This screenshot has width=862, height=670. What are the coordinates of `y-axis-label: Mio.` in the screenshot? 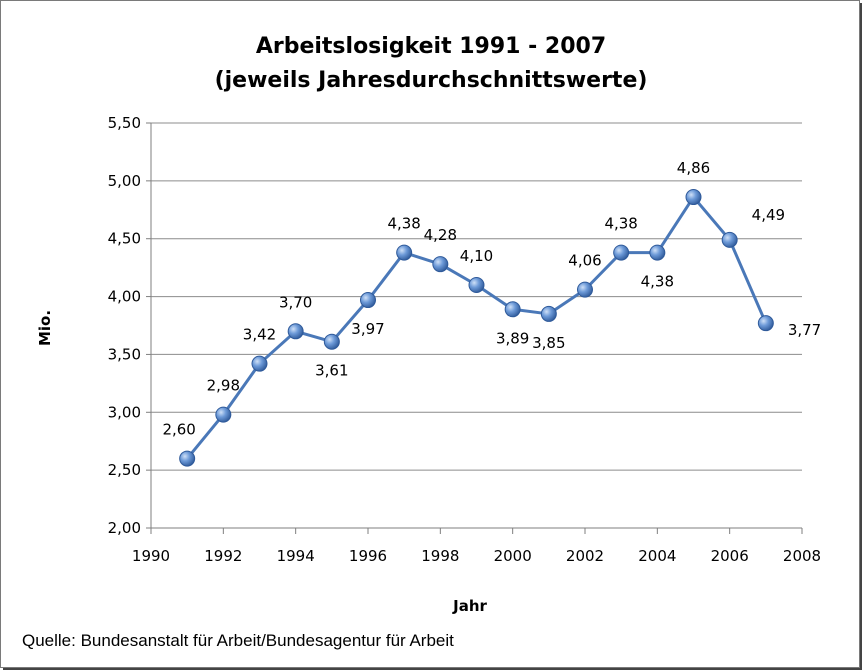 It's located at (45, 328).